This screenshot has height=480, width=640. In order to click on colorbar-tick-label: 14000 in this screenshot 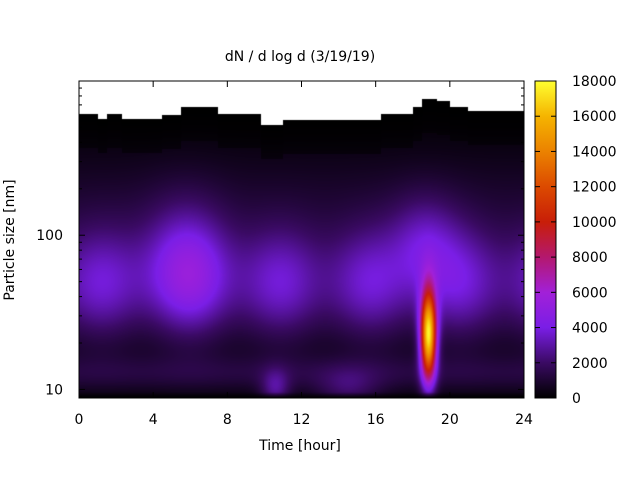, I will do `click(594, 152)`.